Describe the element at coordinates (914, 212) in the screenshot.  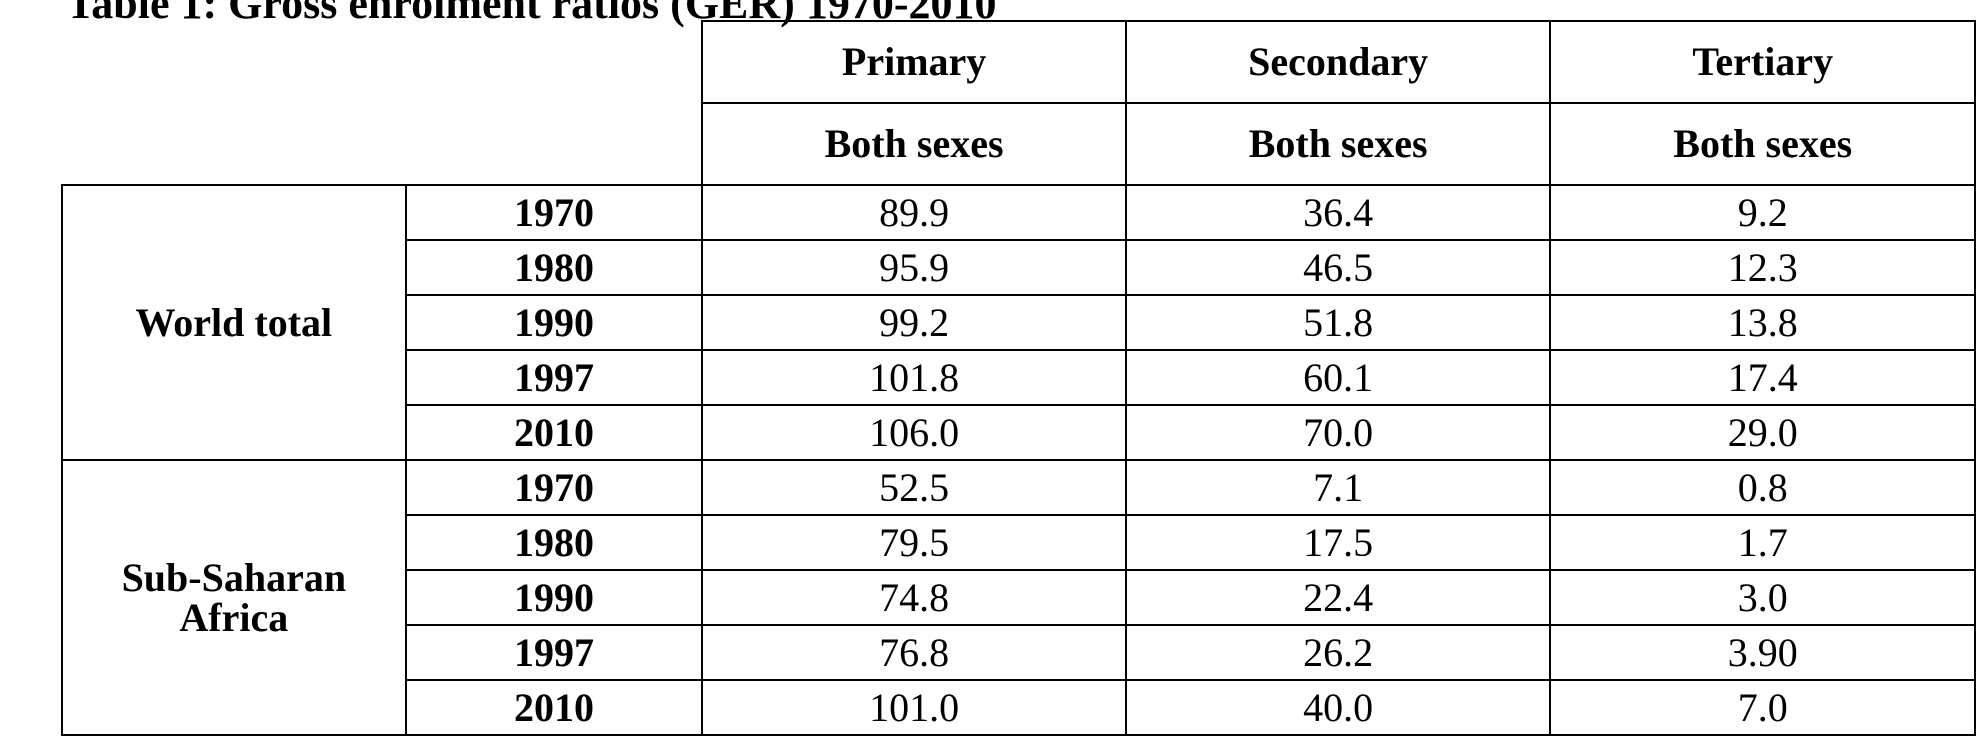
I see `value-cell: 89.9` at that location.